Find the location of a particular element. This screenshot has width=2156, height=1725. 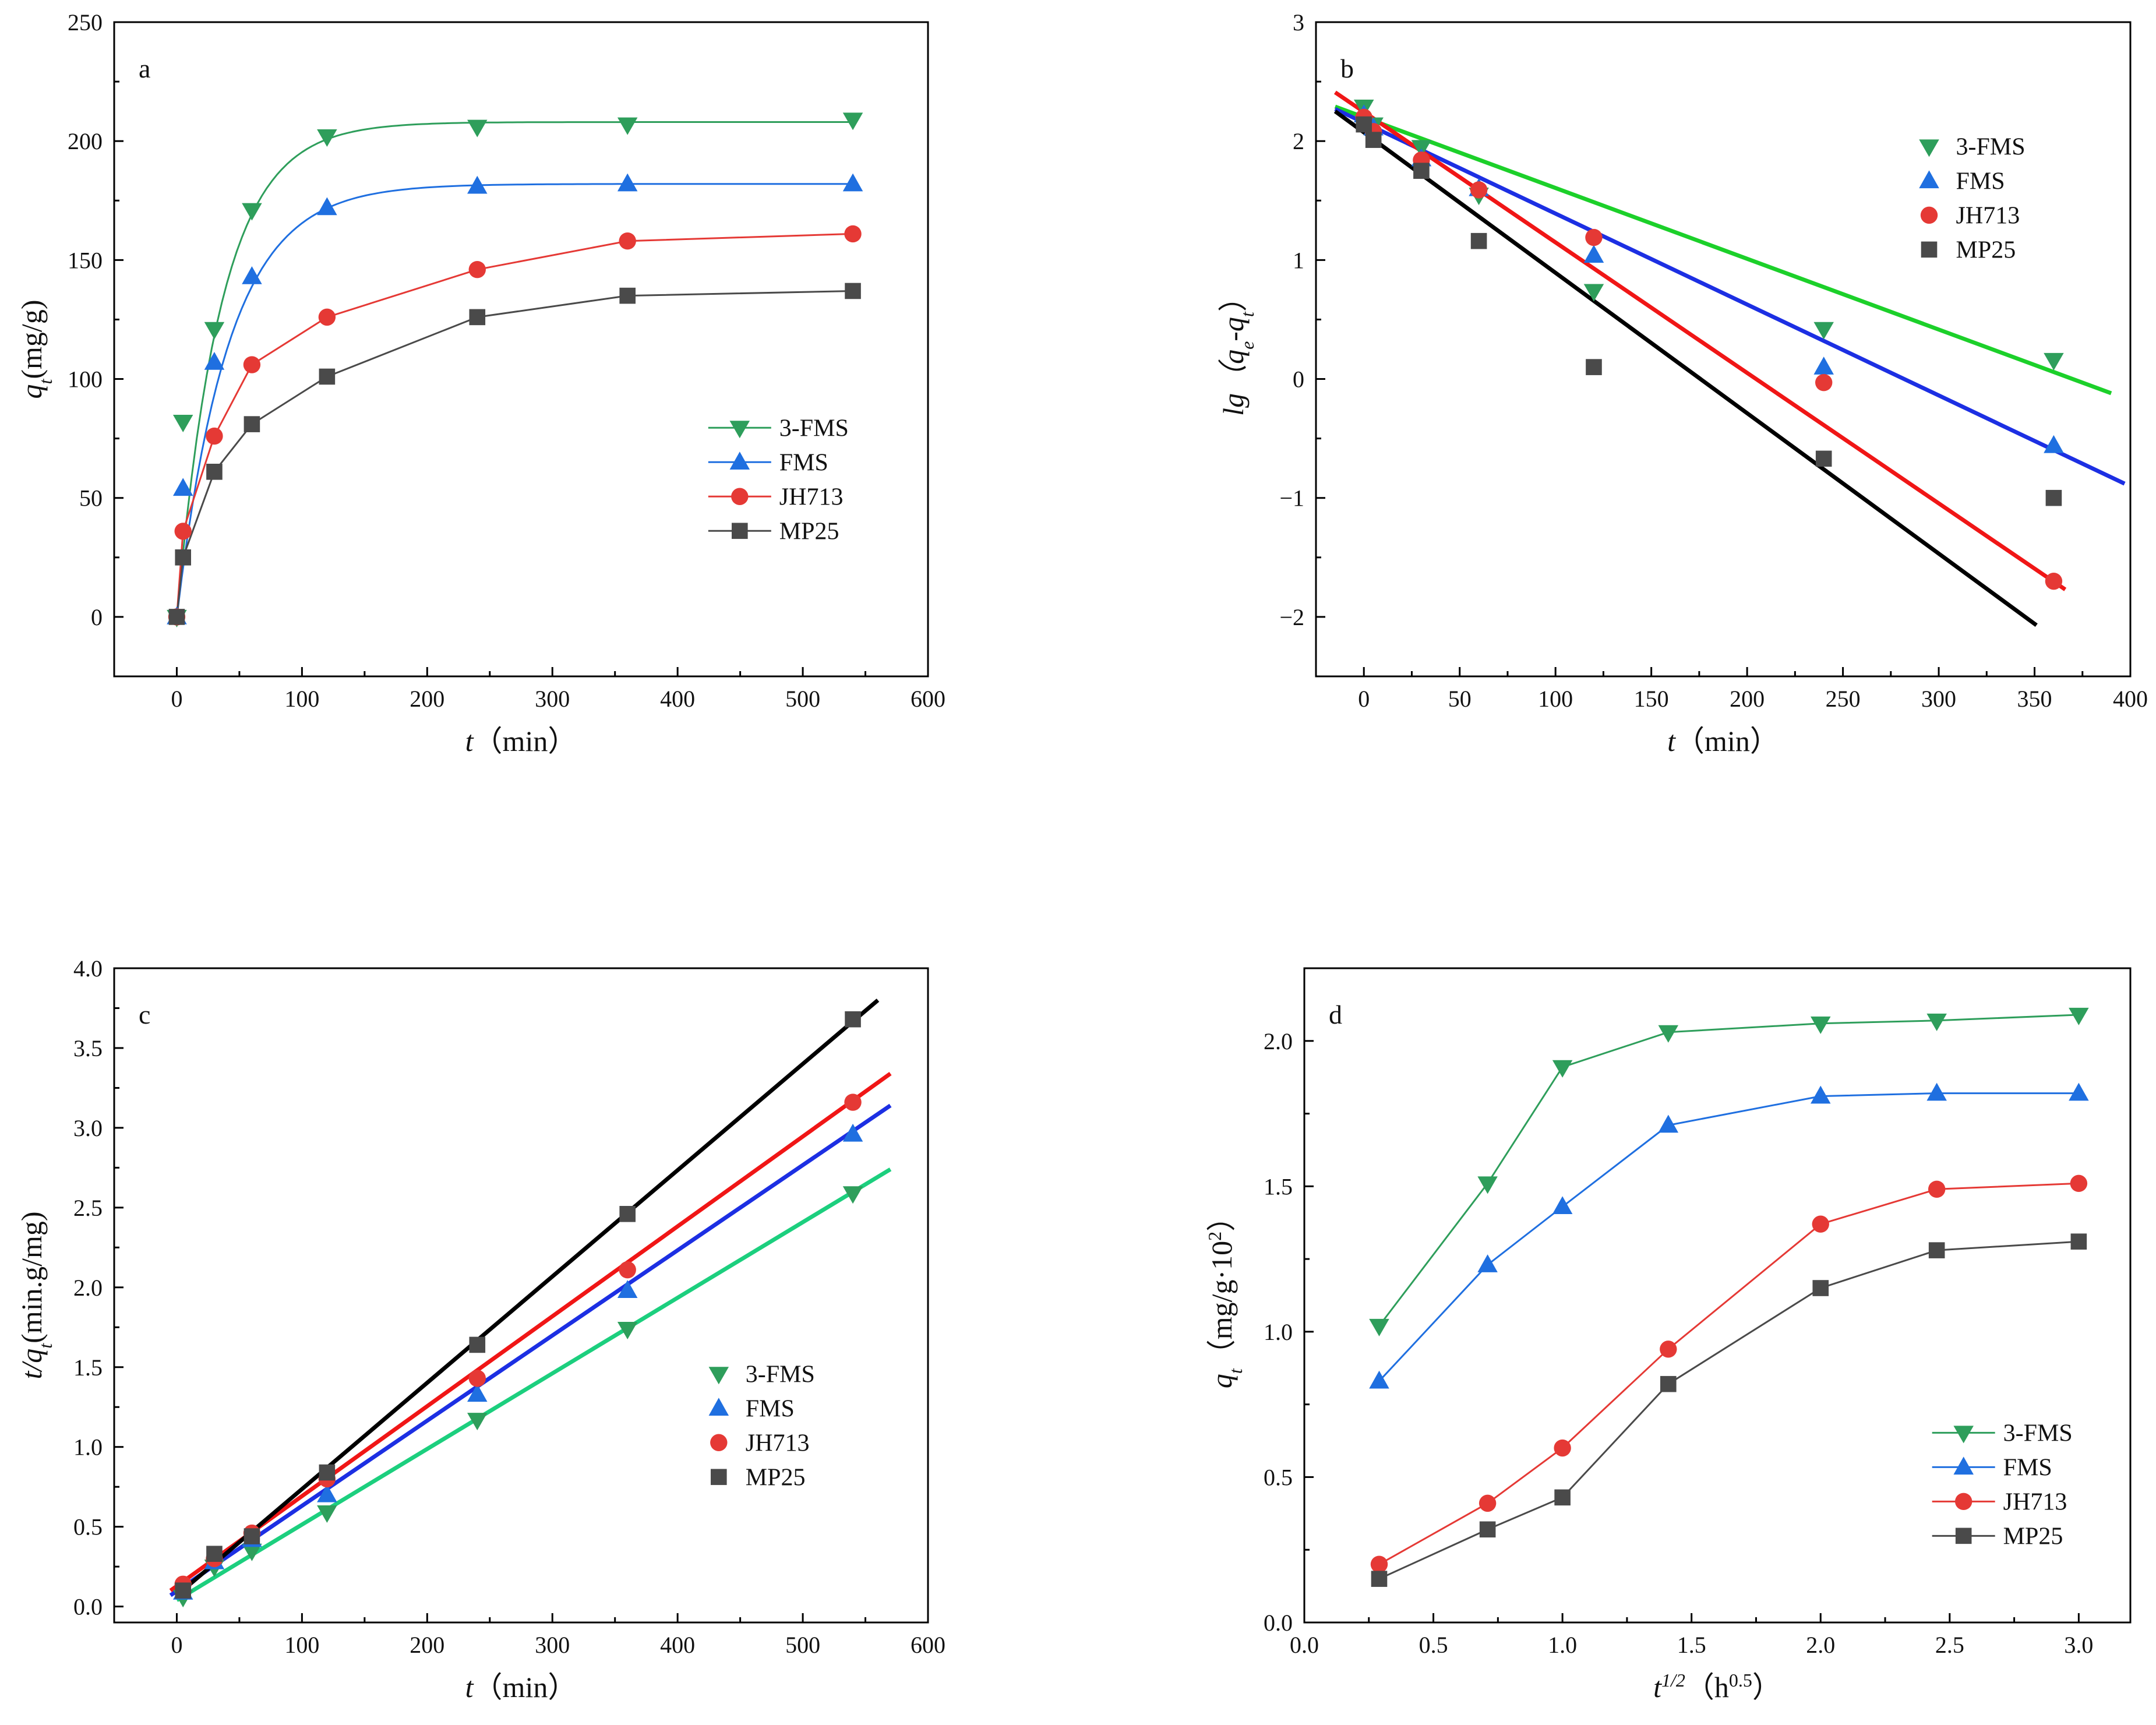

fit-line-fms is located at coordinates (1730, 296).